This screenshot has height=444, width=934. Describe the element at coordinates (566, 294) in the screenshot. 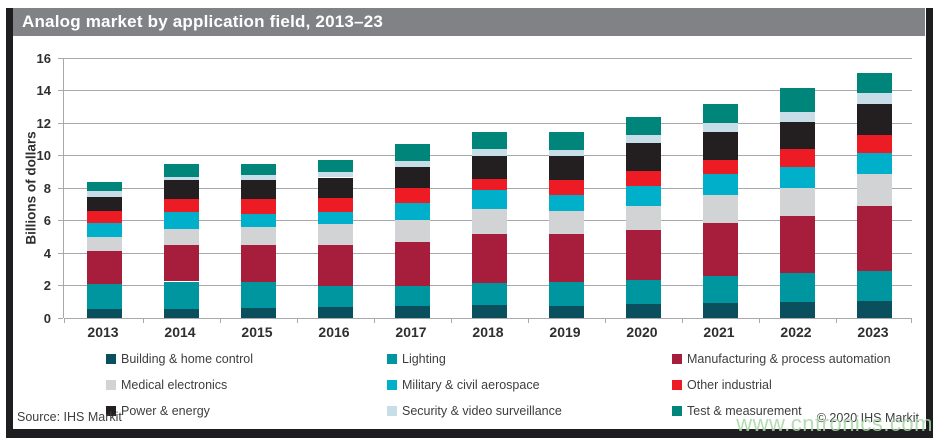

I see `bar-segment-2019-lighting` at that location.